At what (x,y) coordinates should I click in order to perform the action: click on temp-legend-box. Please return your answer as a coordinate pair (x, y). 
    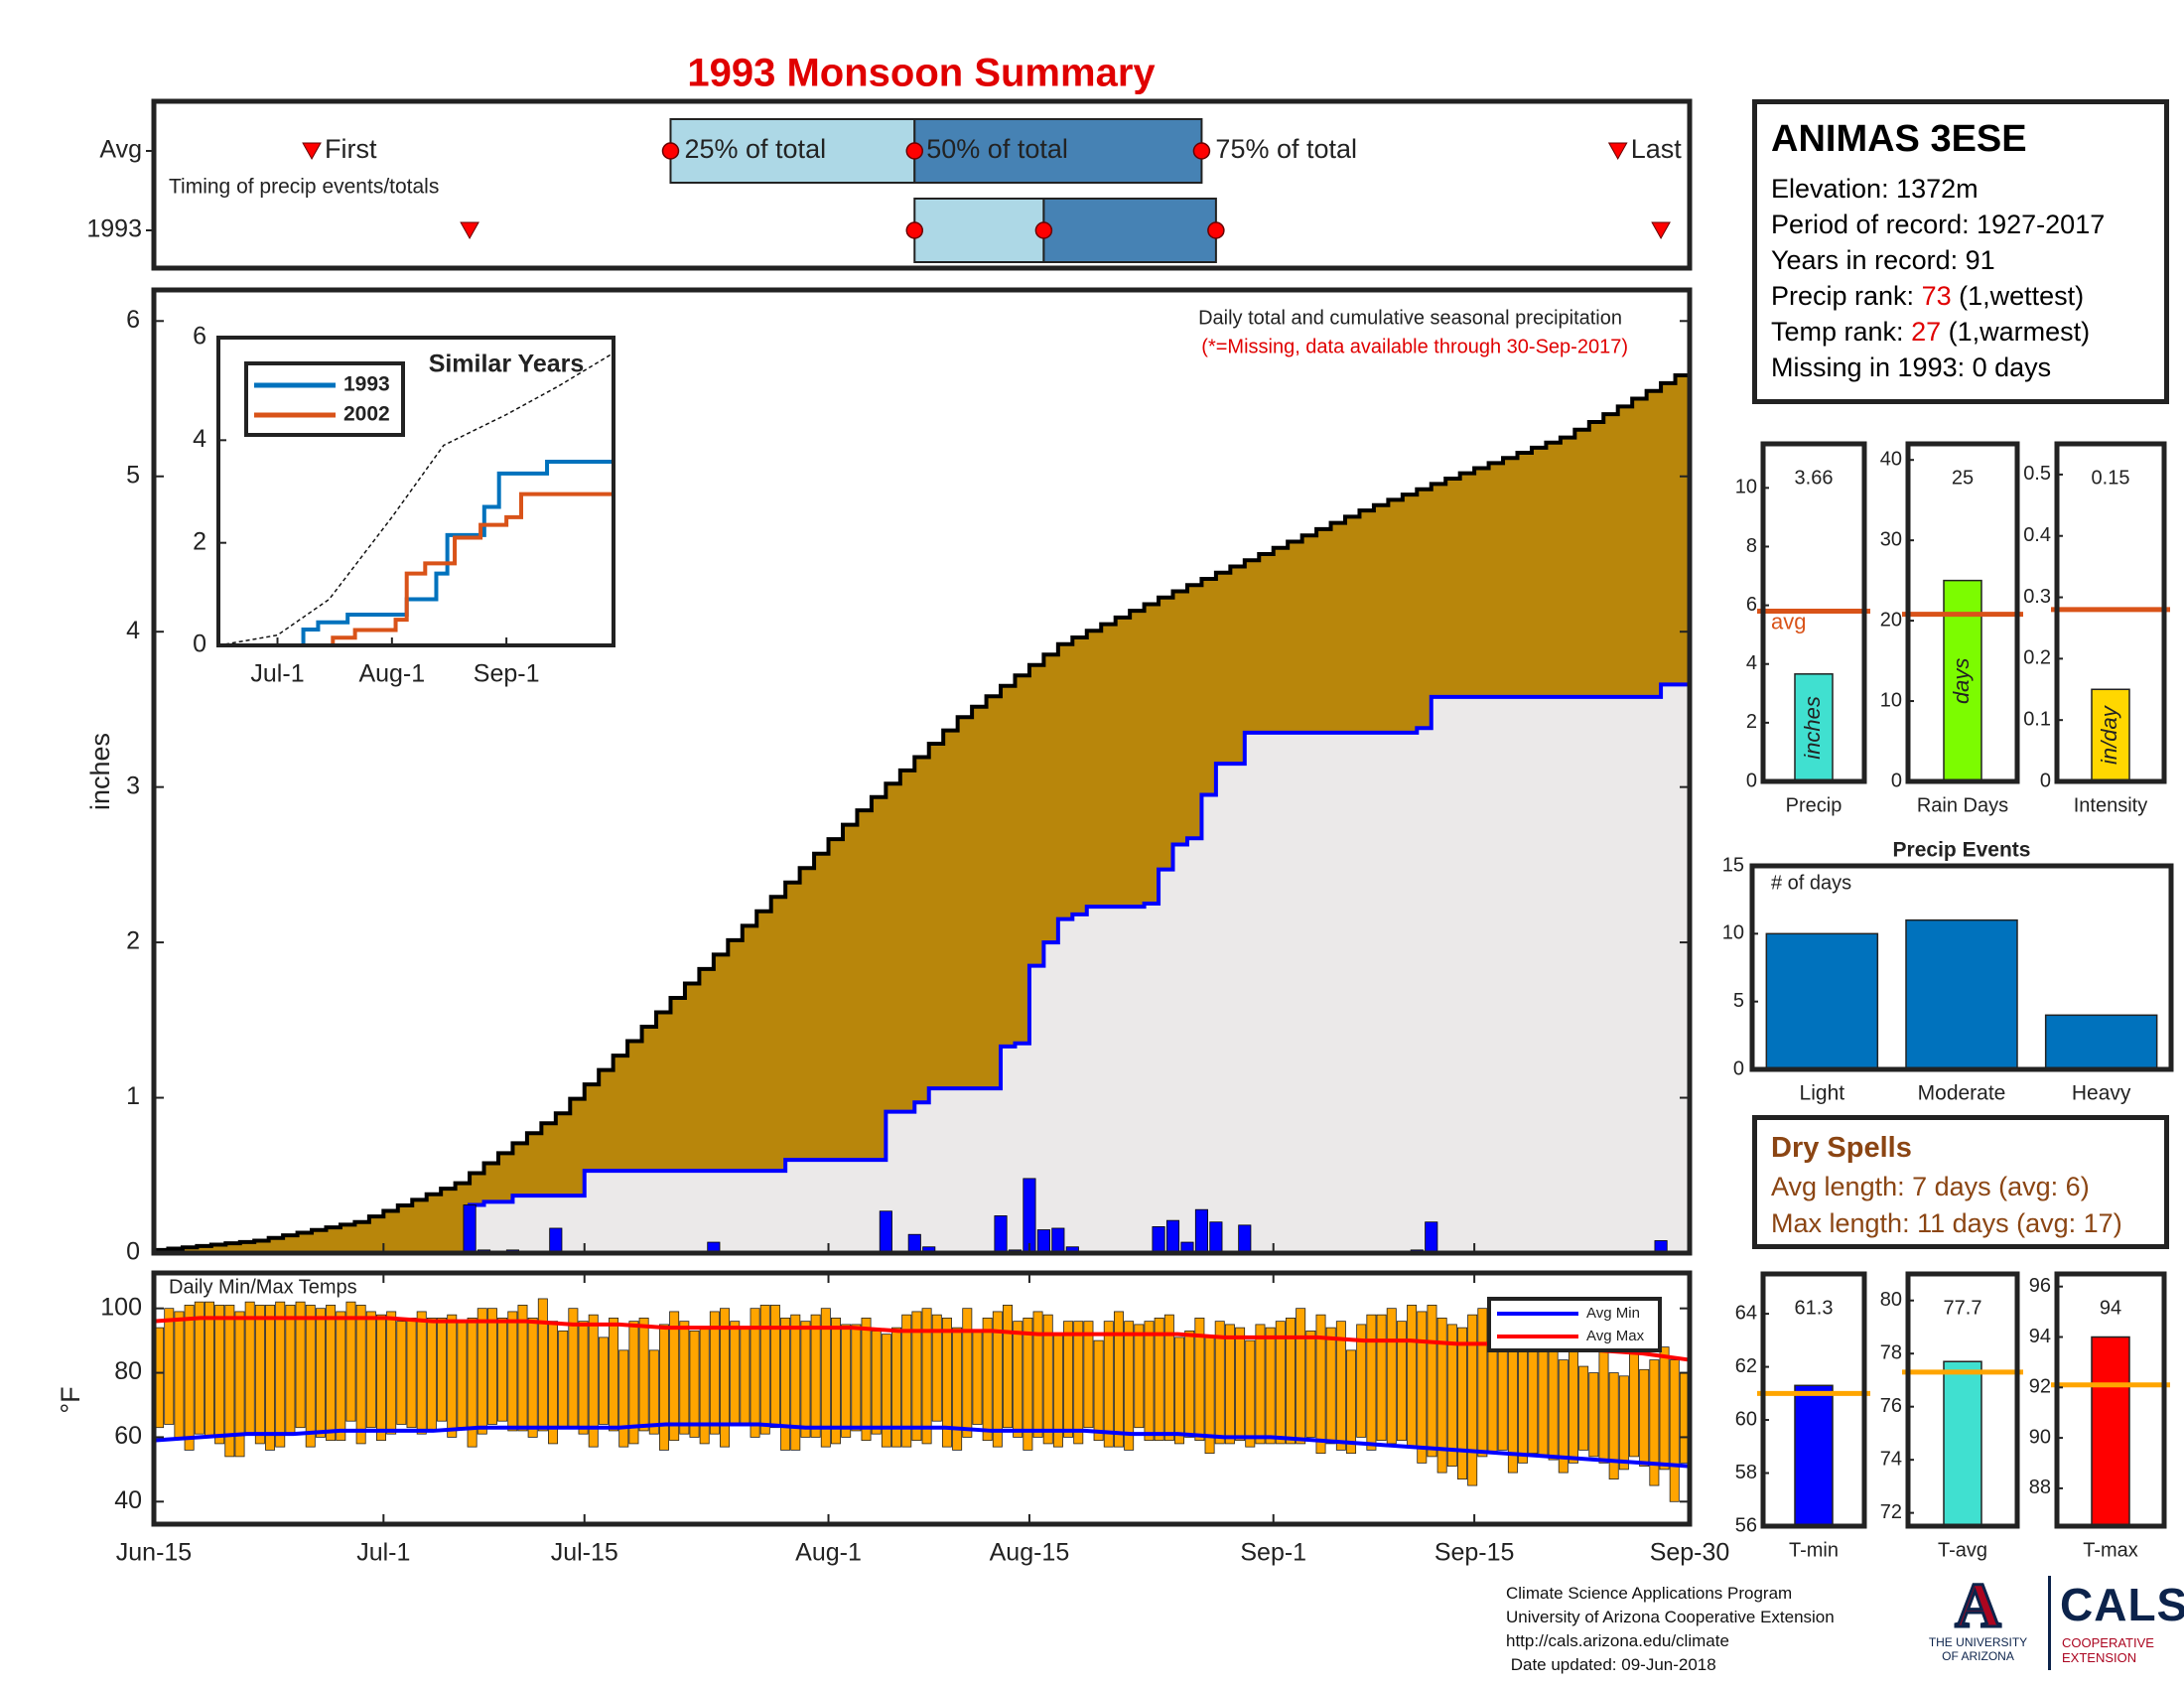
    Looking at the image, I should click on (1574, 1324).